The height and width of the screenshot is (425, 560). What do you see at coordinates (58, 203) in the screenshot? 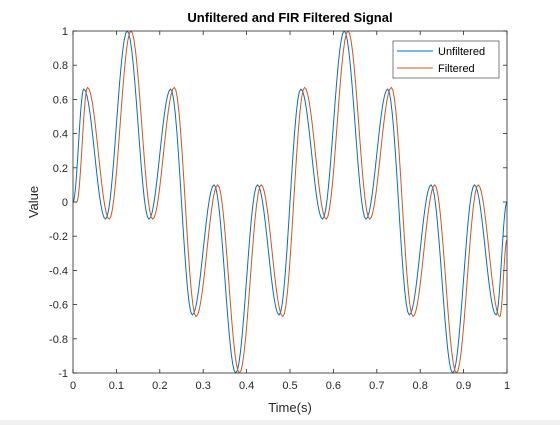
I see `y-tick-labels: -1 -0.8 -0.6 -0.4 -0.2 0 0.2 0.4 0.6 0.8 1` at bounding box center [58, 203].